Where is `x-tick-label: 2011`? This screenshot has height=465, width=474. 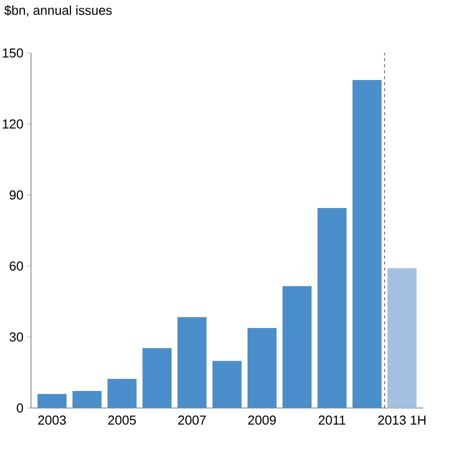
x-tick-label: 2011 is located at coordinates (332, 420).